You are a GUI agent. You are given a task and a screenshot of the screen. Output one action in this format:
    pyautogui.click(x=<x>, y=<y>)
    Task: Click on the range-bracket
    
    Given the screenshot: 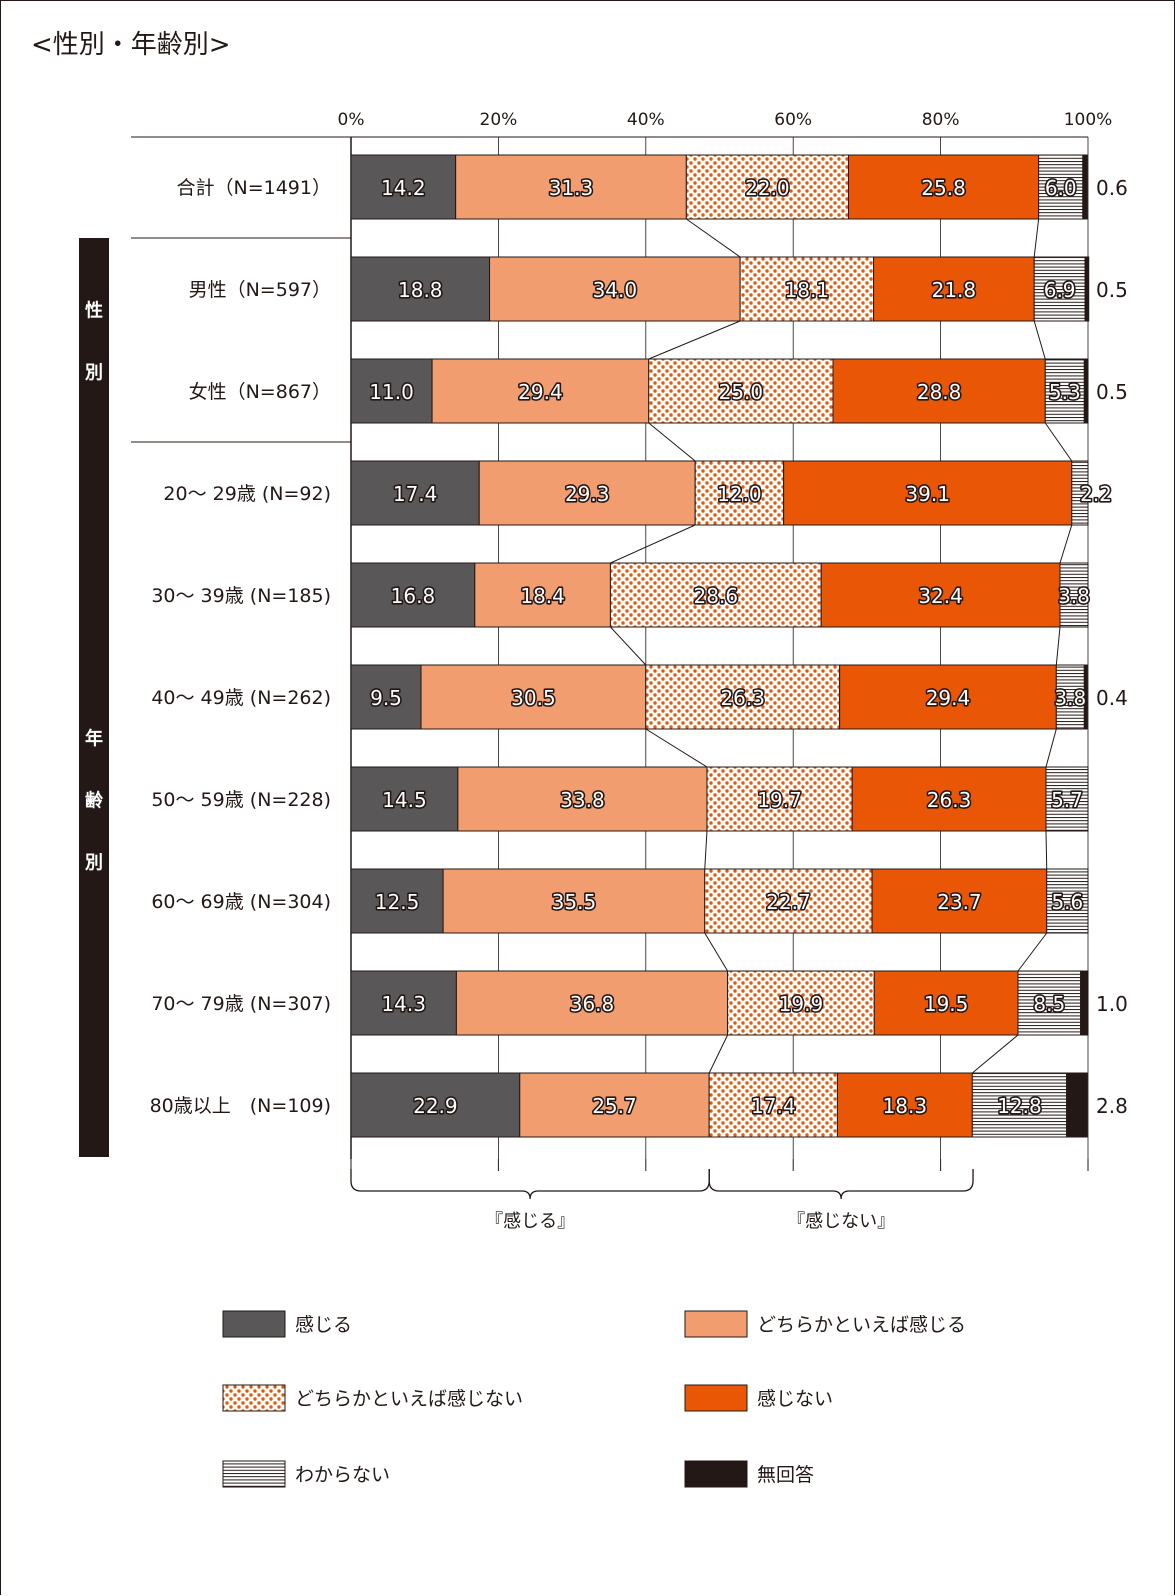 What is the action you would take?
    pyautogui.click(x=841, y=1184)
    